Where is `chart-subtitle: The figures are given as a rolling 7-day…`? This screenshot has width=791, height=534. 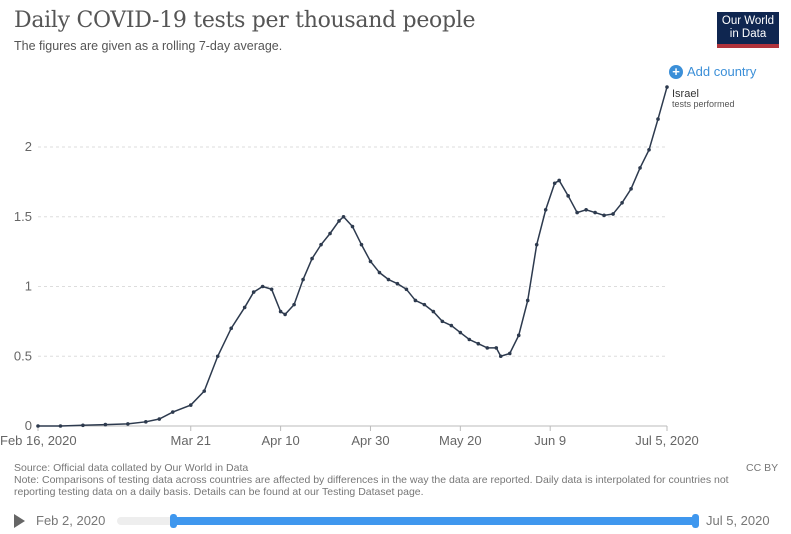 chart-subtitle: The figures are given as a rolling 7-day… is located at coordinates (148, 46).